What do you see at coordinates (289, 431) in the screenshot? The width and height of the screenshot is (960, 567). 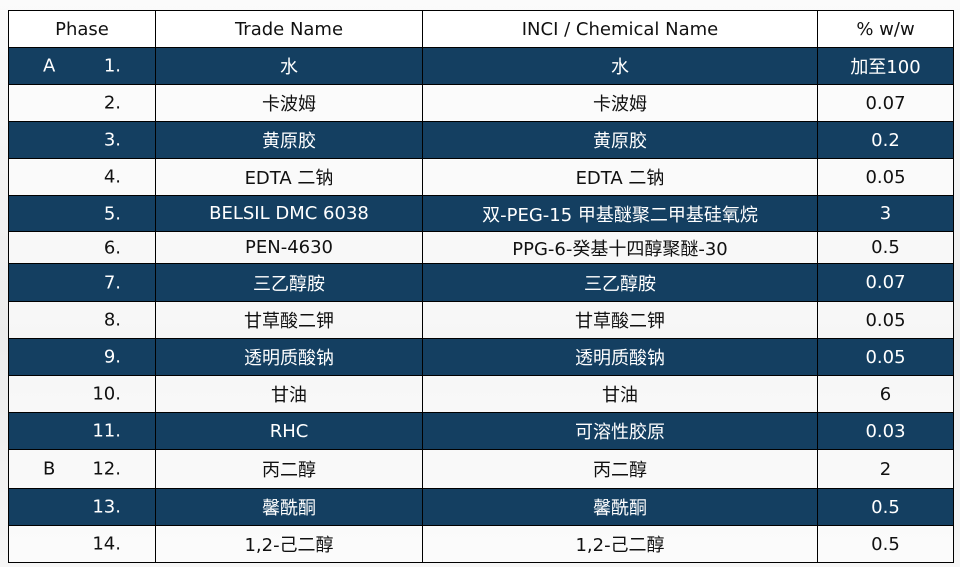 I see `trade-name-cell: RHC` at bounding box center [289, 431].